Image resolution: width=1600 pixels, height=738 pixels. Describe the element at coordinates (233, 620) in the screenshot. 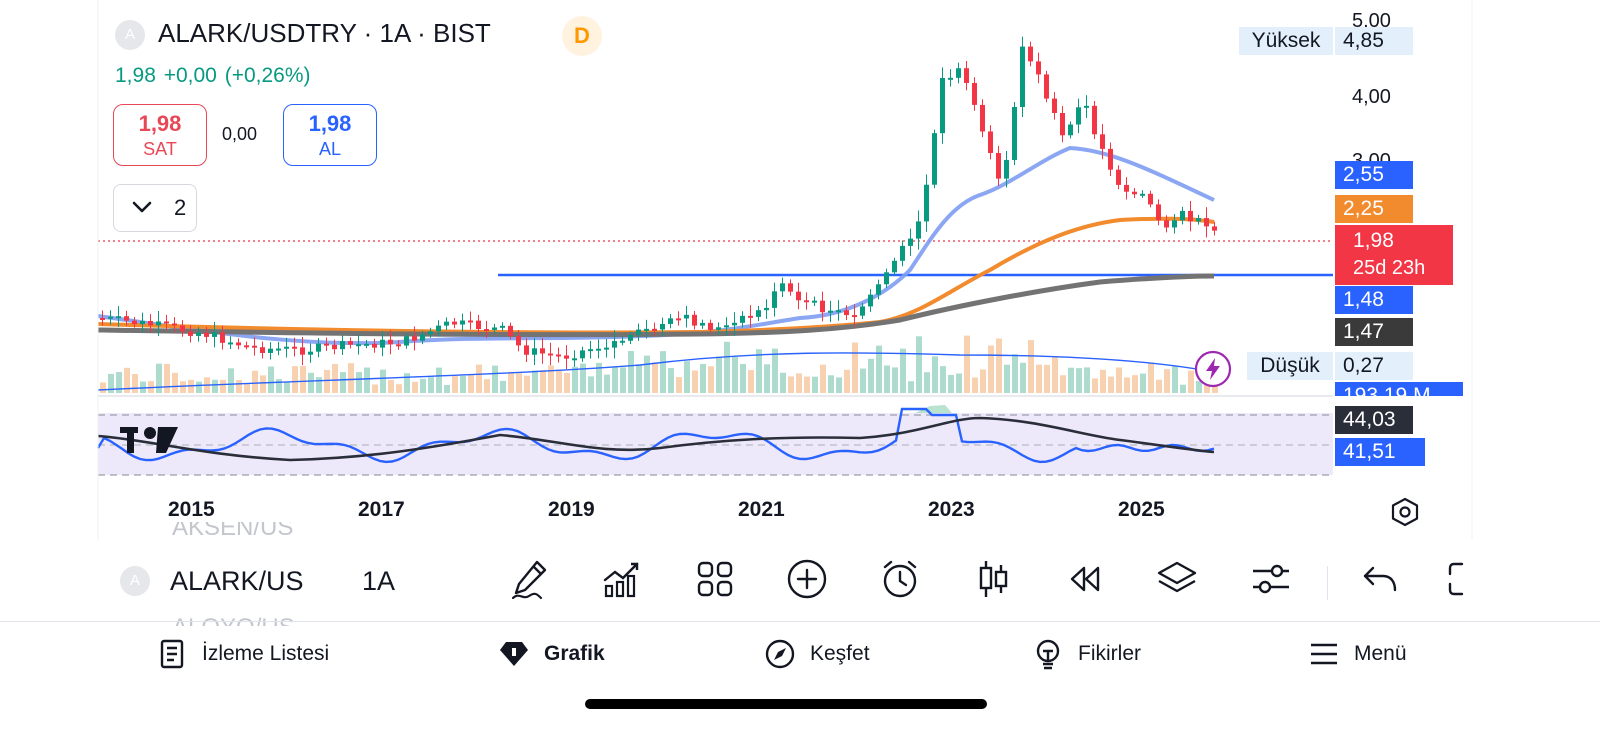

I see `next-symbol-ghost: ALOYO/US` at that location.